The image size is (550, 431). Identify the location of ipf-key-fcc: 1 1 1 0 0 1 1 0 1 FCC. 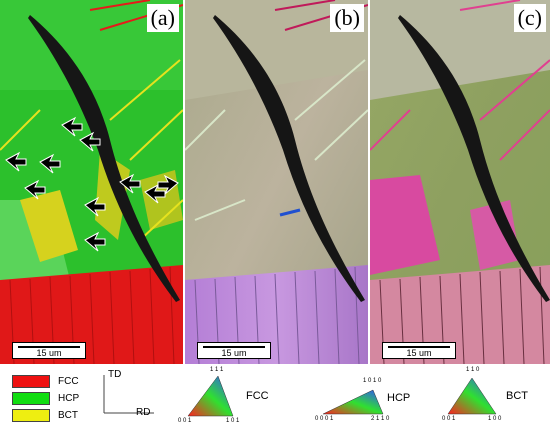
(228, 396).